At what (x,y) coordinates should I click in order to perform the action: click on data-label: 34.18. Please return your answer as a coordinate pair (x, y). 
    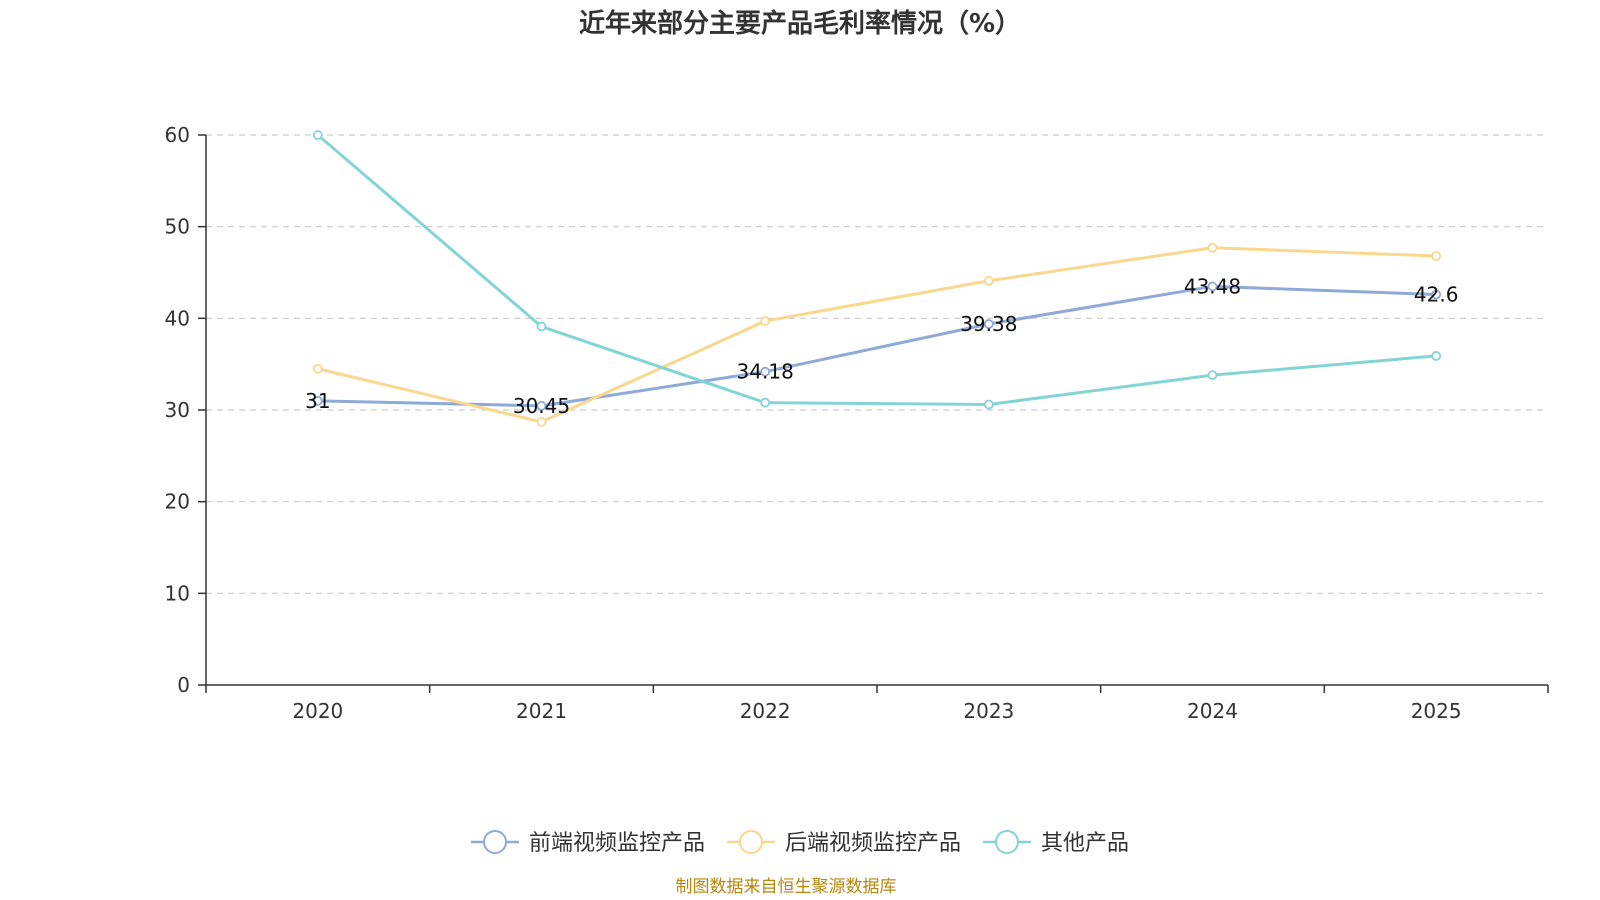
    Looking at the image, I should click on (765, 372).